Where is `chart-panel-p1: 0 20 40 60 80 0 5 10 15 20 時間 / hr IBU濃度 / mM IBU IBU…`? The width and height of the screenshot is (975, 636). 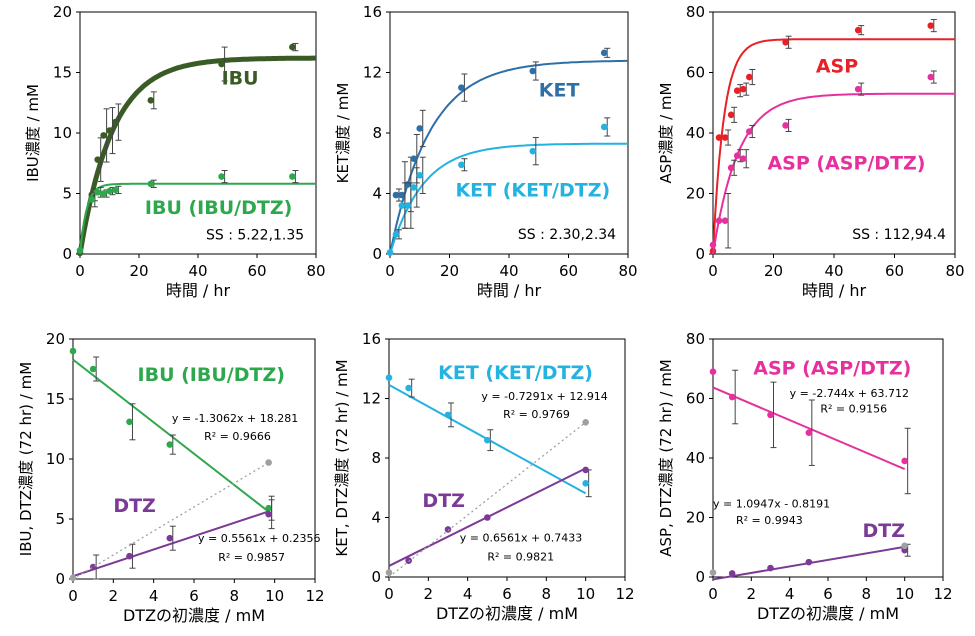
chart-panel-p1: 0 20 40 60 80 0 5 10 15 20 時間 / hr IBU濃度 / mM IBU IBU… is located at coordinates (175, 151).